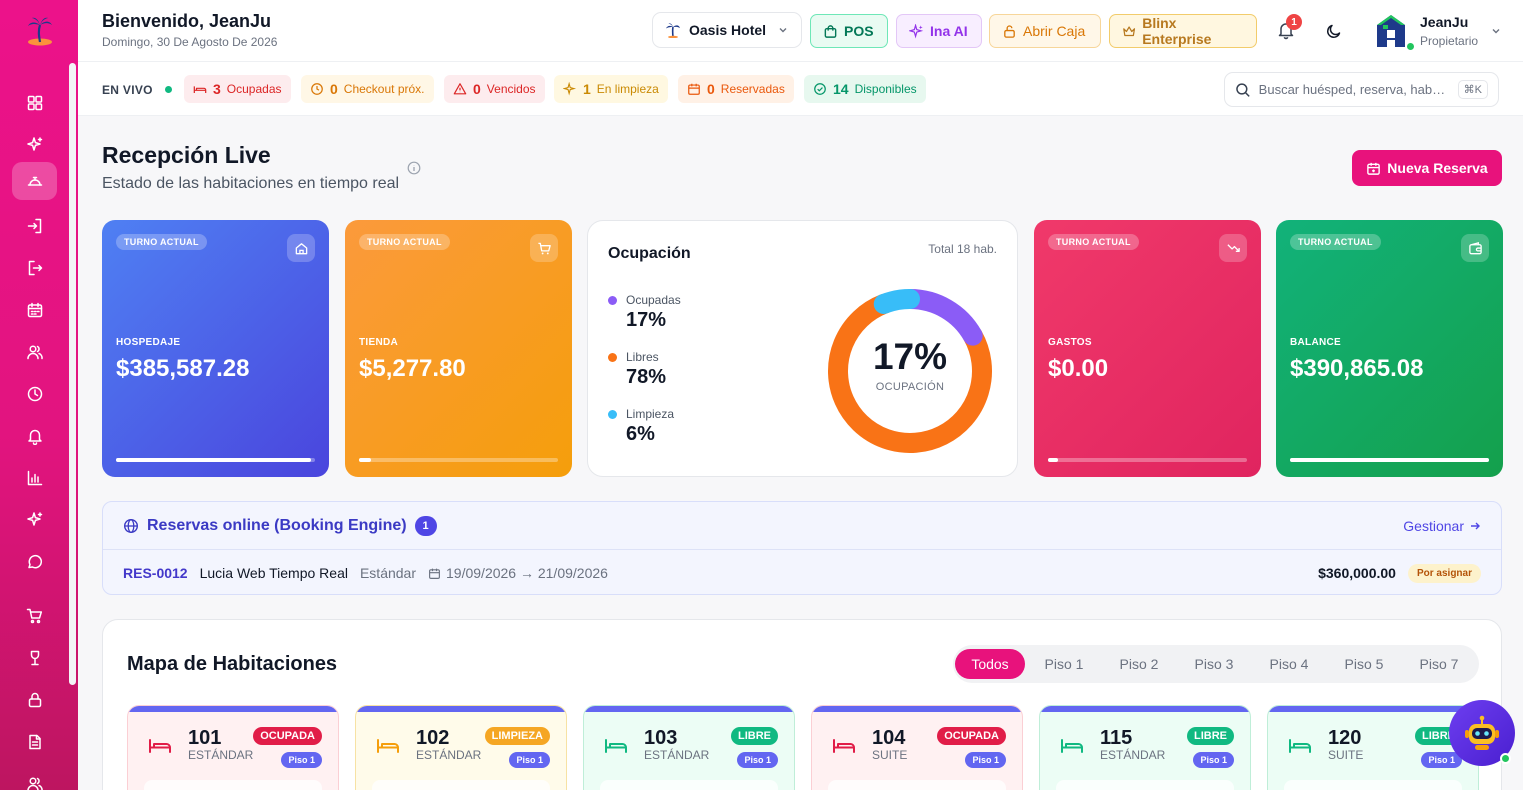 Image resolution: width=1523 pixels, height=790 pixels. I want to click on logout-icon, so click(35, 268).